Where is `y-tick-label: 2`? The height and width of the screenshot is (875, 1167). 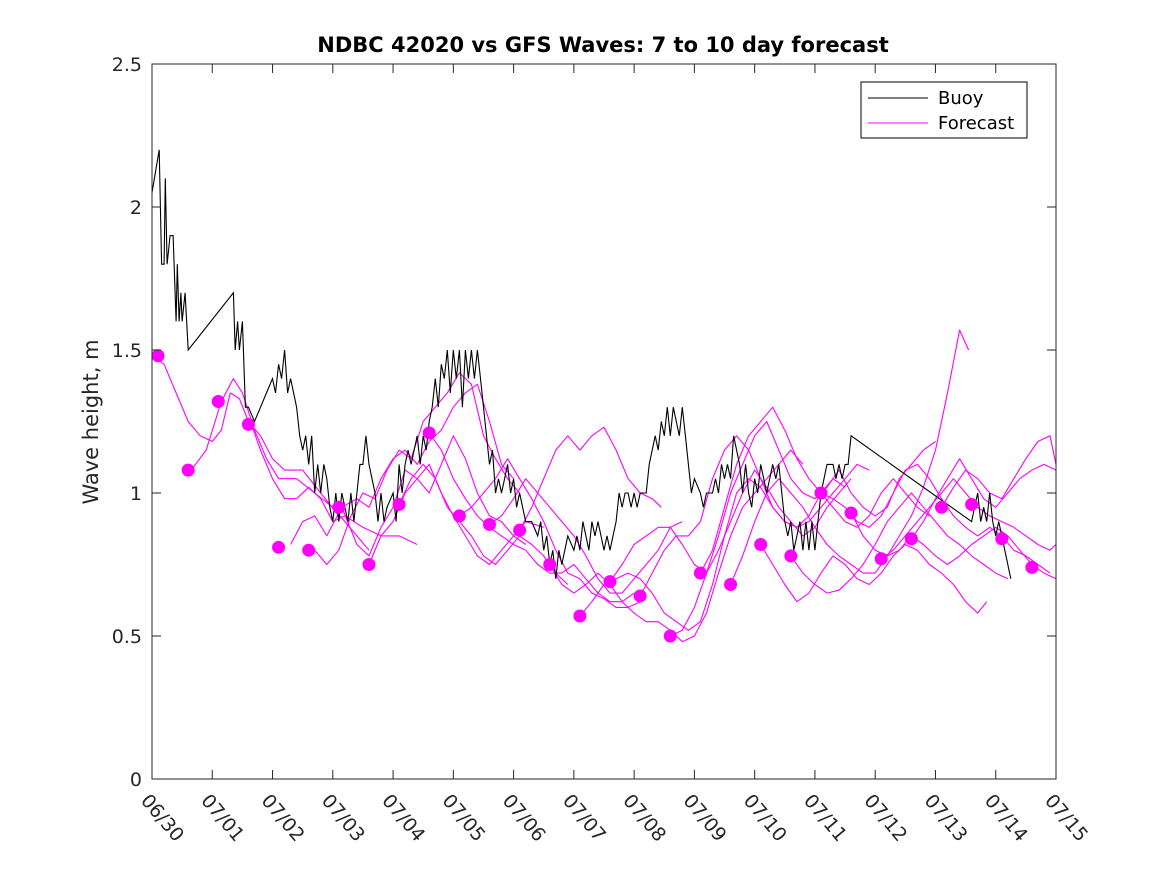
y-tick-label: 2 is located at coordinates (136, 208).